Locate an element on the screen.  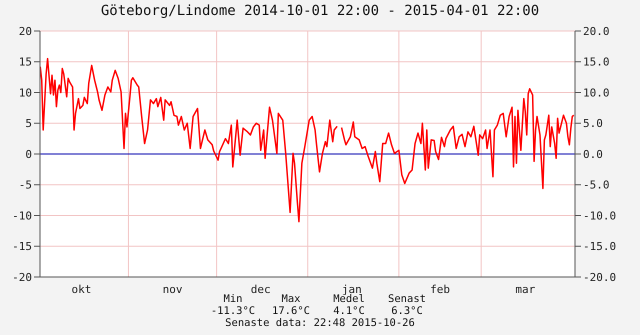
y-tick-label: -20 is located at coordinates (22, 277).